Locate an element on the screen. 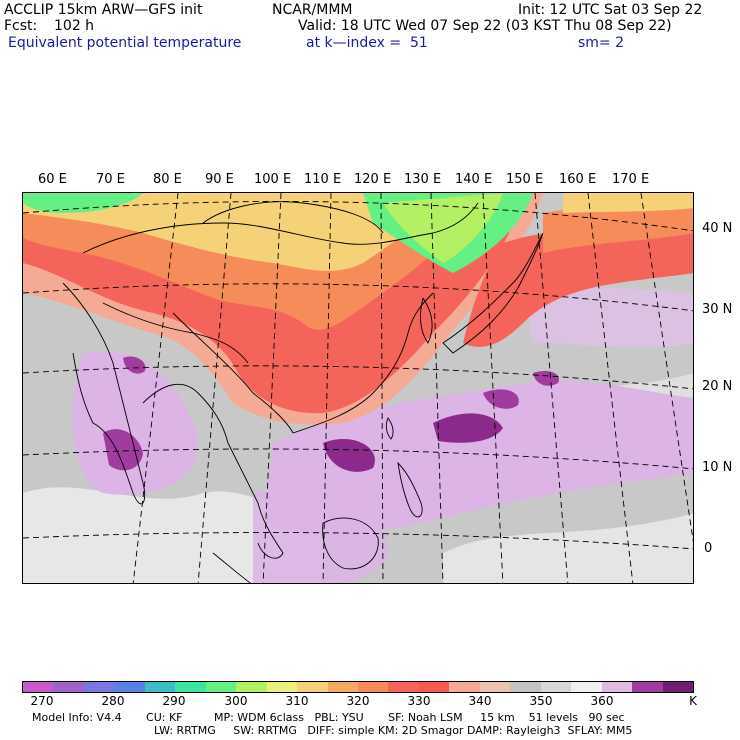 The height and width of the screenshot is (740, 740). meridian-170e is located at coordinates (666, 368).